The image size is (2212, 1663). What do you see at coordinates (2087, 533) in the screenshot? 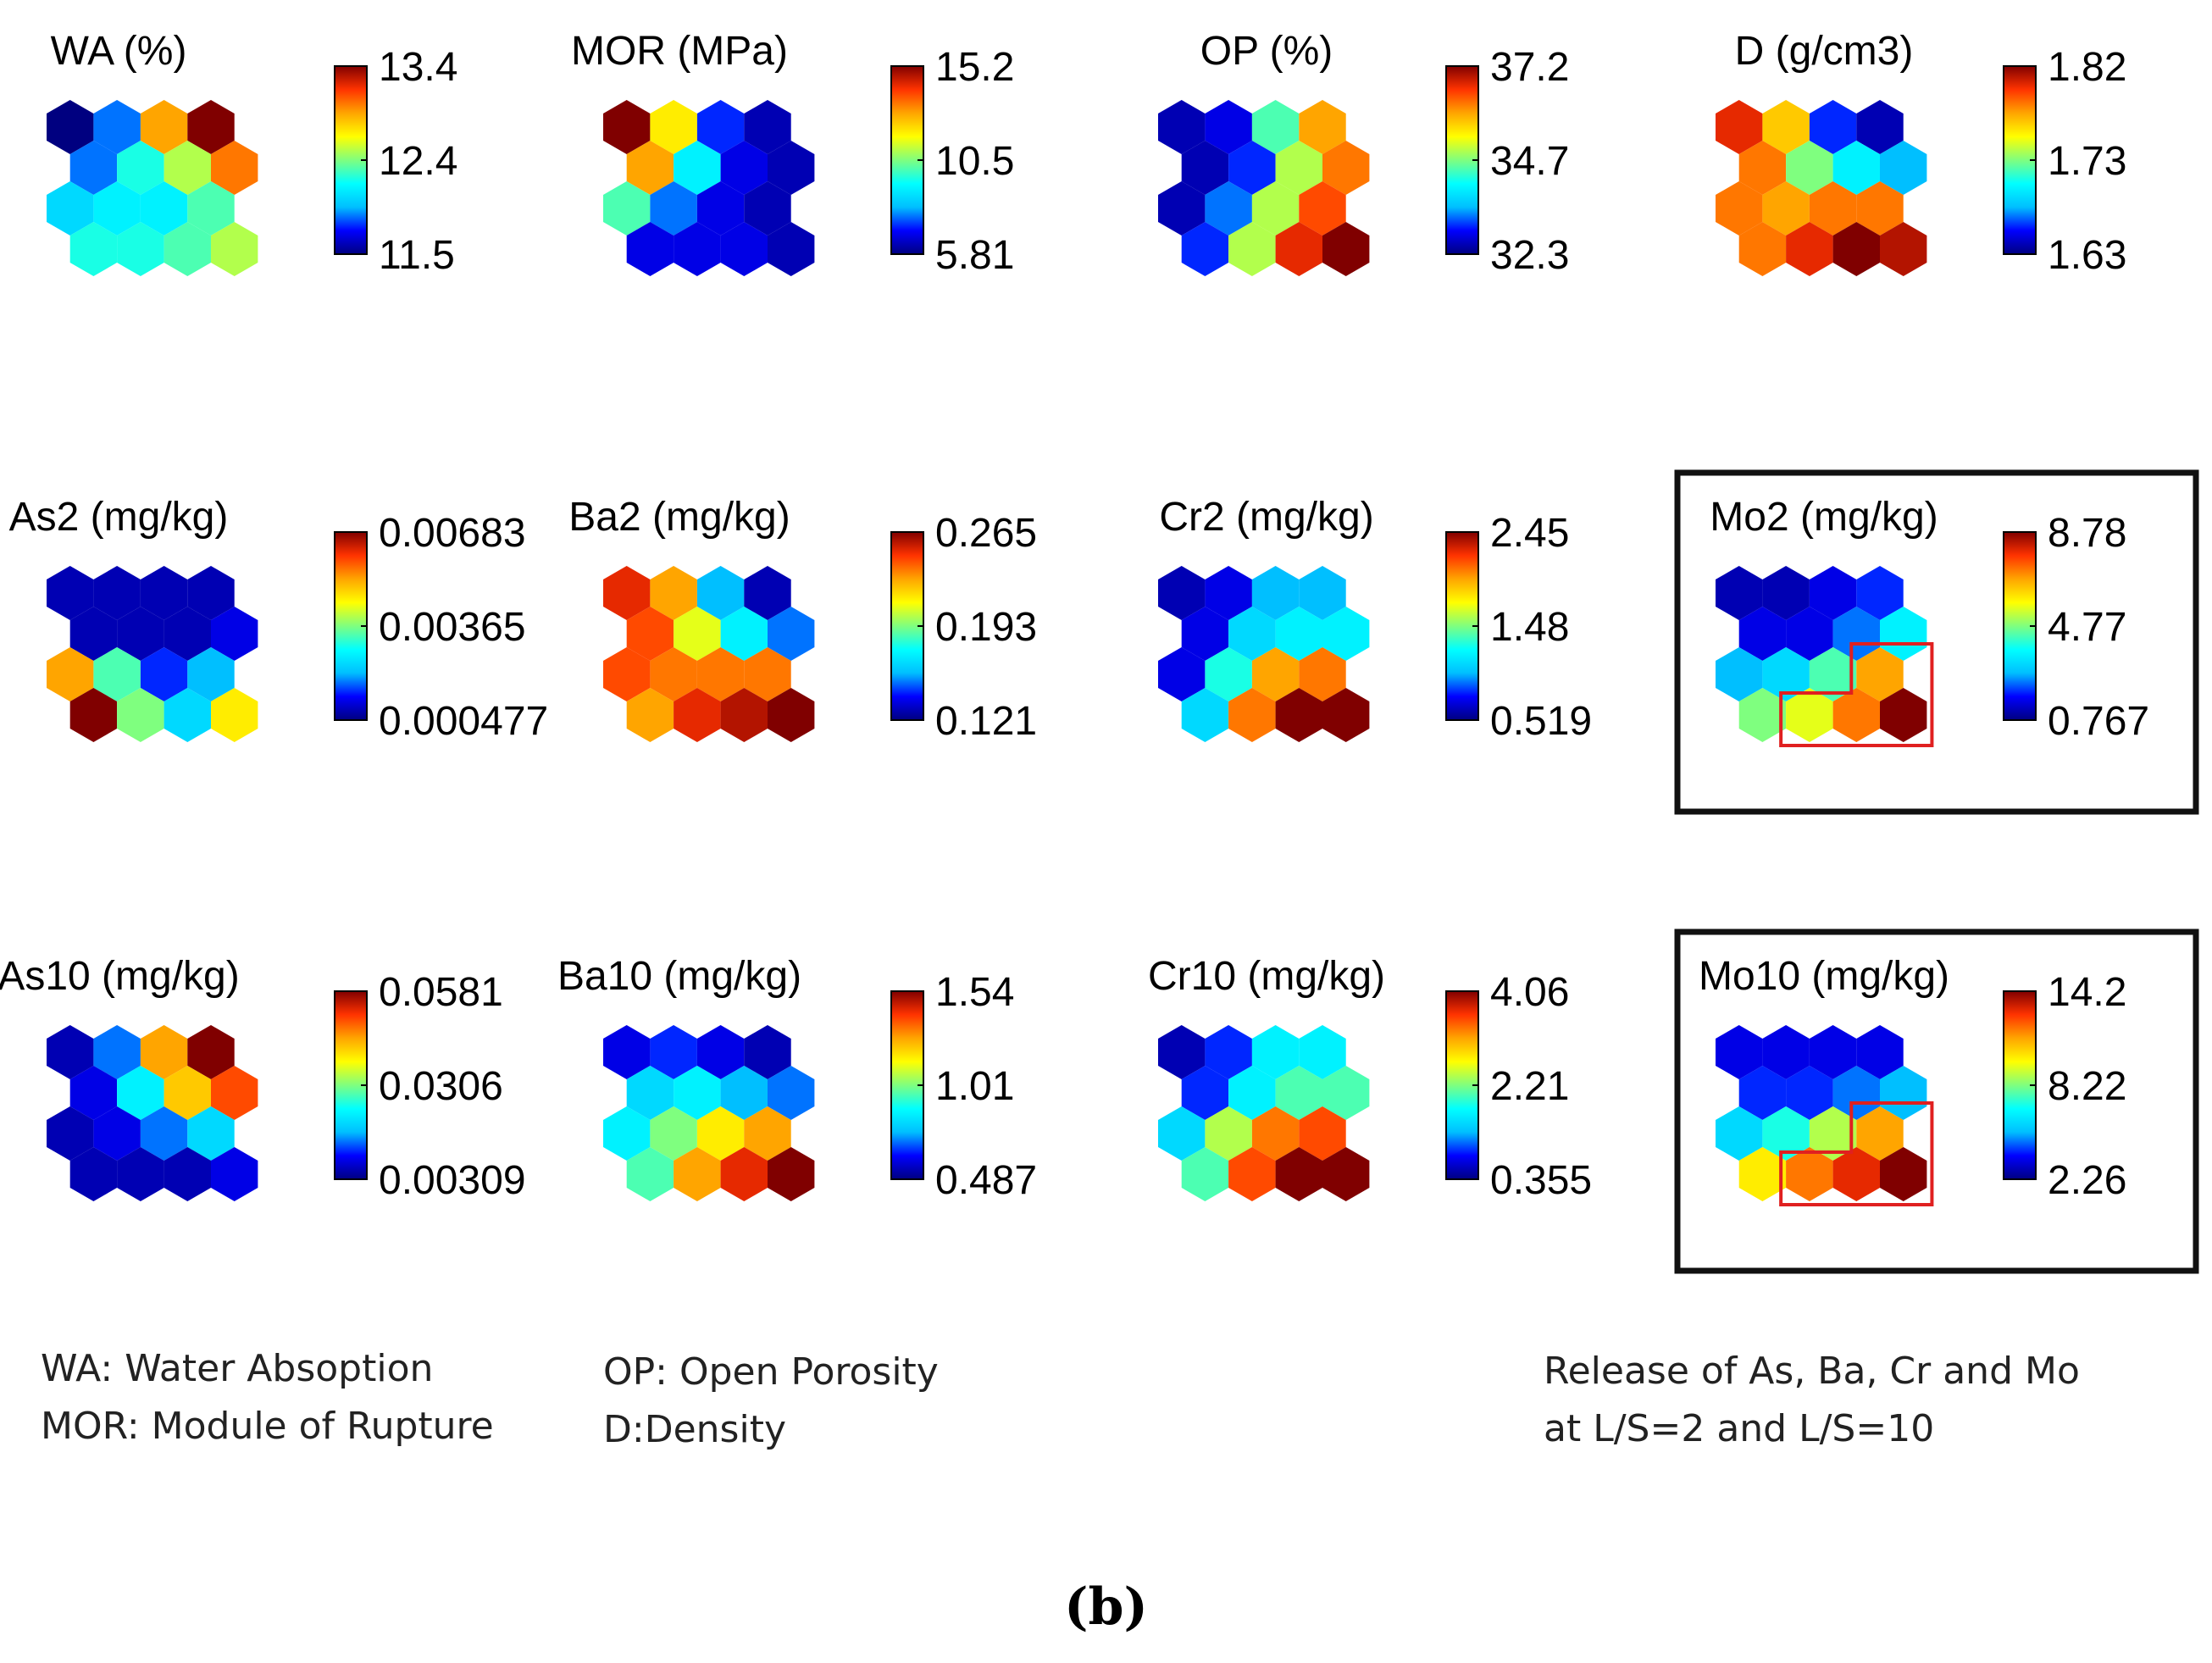
I see `colorbar-tick-label: 8.78` at bounding box center [2087, 533].